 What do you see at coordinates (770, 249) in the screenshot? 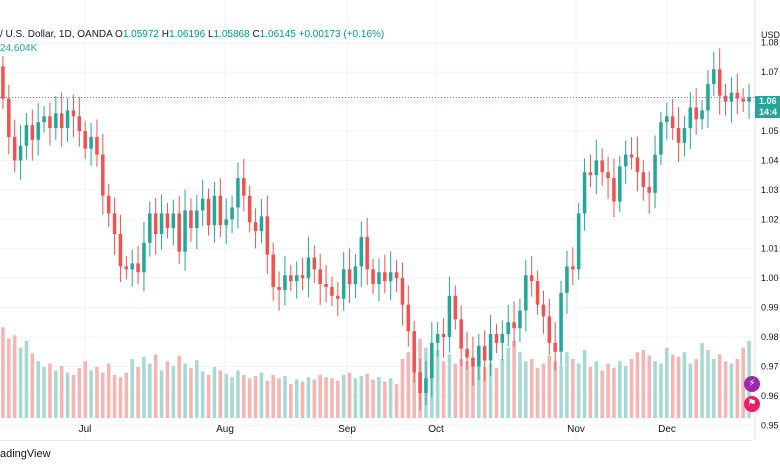
I see `y-tick-label: 1.01` at bounding box center [770, 249].